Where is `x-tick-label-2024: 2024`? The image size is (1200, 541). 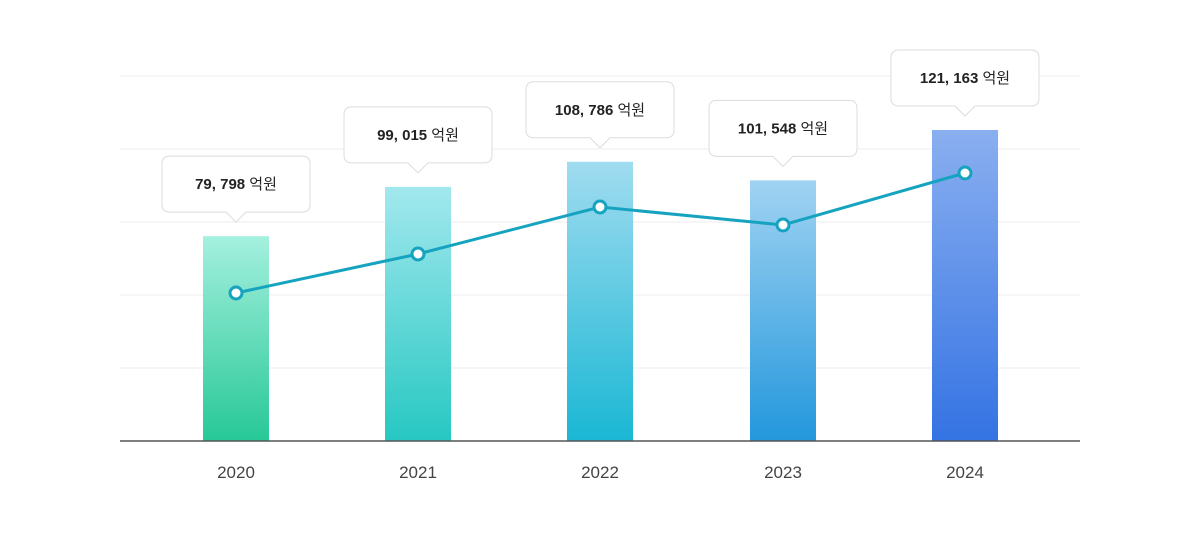
x-tick-label-2024: 2024 is located at coordinates (965, 472).